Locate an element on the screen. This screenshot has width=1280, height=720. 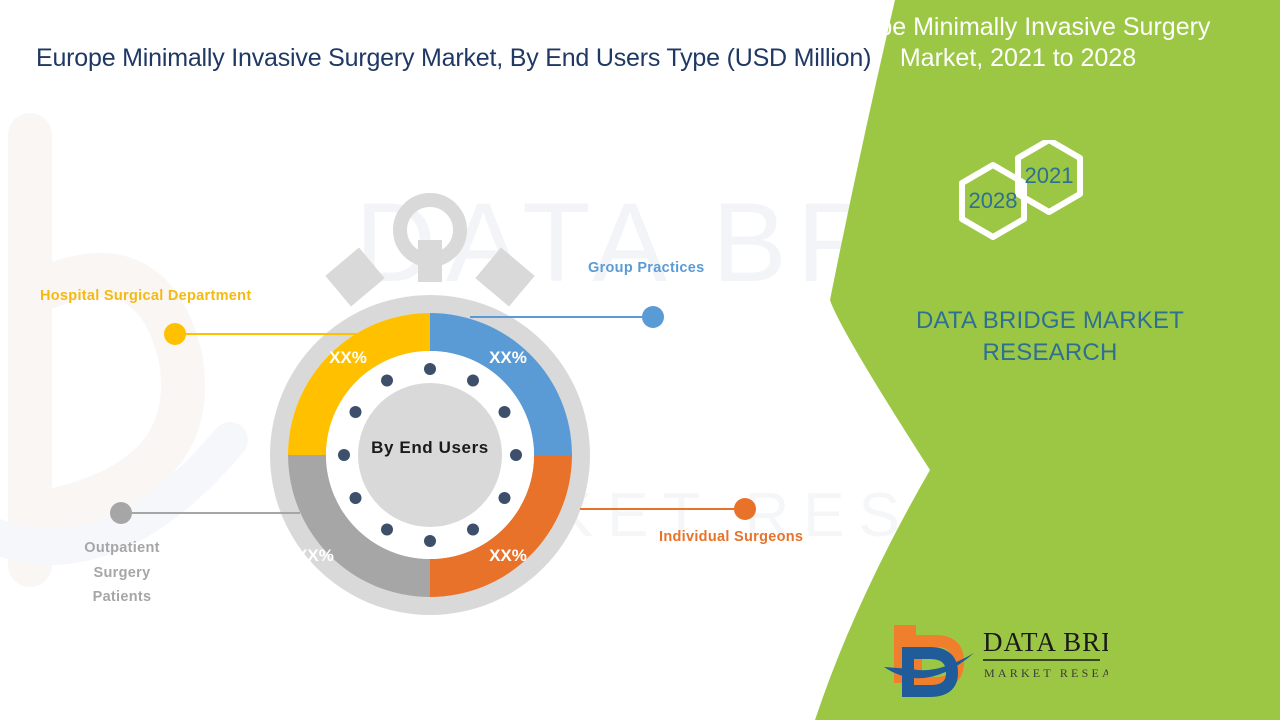
brand-panel-company-name: DATA BRIDGE MARKET RESEARCH is located at coordinates (1050, 336).